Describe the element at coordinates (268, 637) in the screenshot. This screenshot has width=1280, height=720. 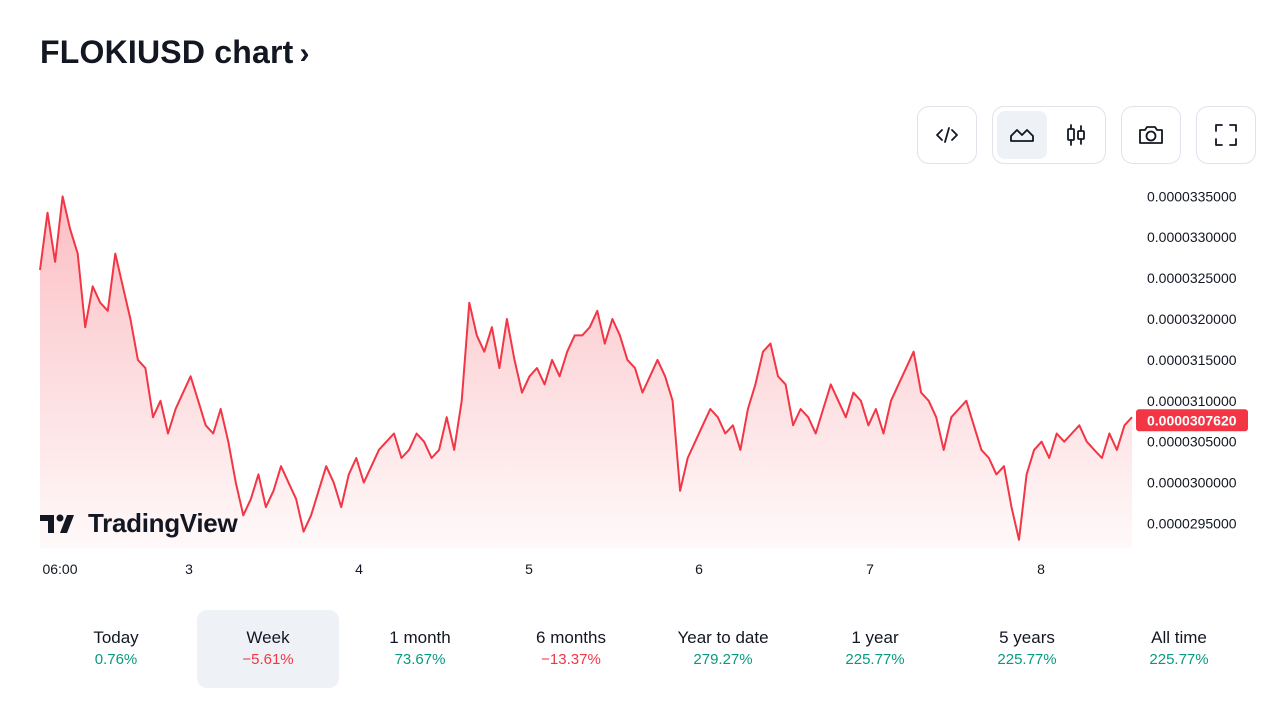
I see `period-label: Week` at that location.